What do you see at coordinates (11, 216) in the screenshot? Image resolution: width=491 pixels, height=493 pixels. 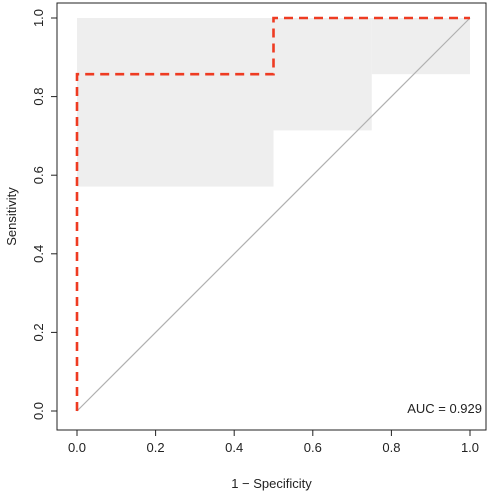 I see `y-axis-label: Sensitivity` at bounding box center [11, 216].